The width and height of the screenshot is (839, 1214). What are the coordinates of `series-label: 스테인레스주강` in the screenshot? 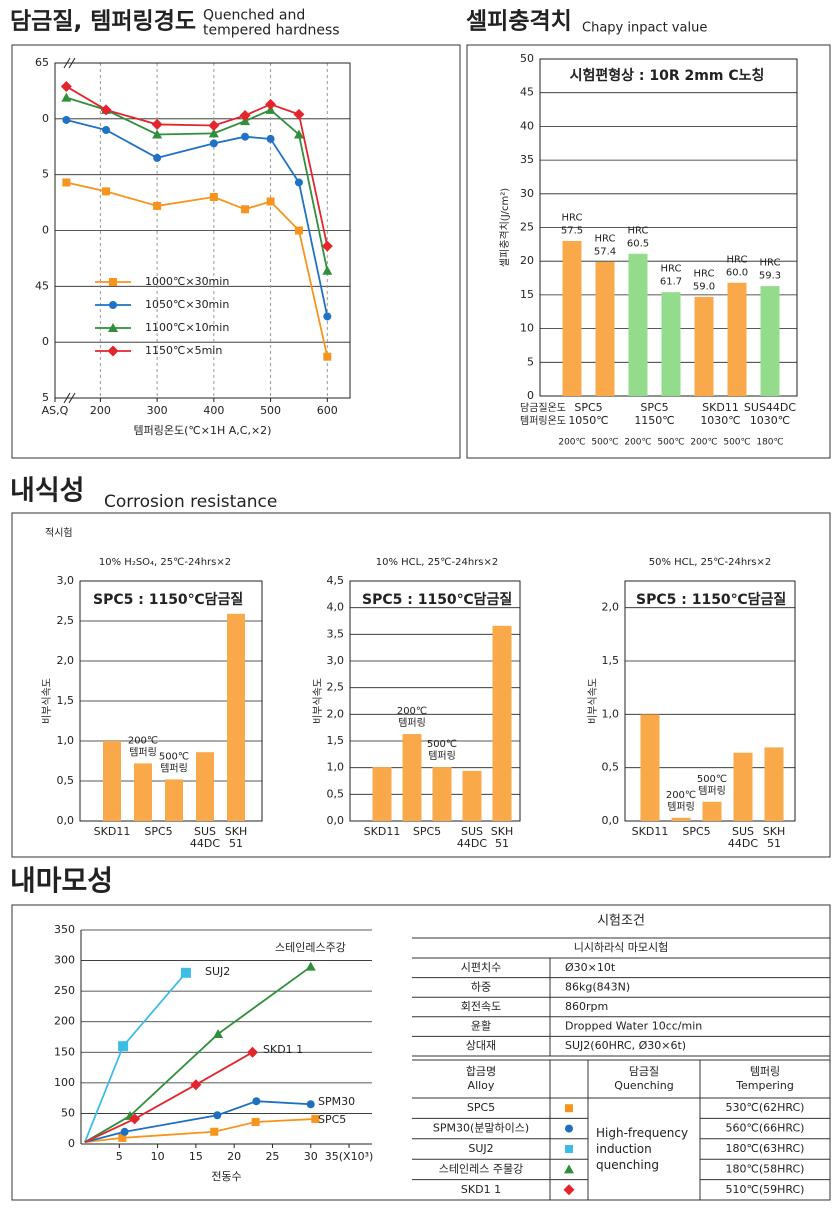 It's located at (310, 947).